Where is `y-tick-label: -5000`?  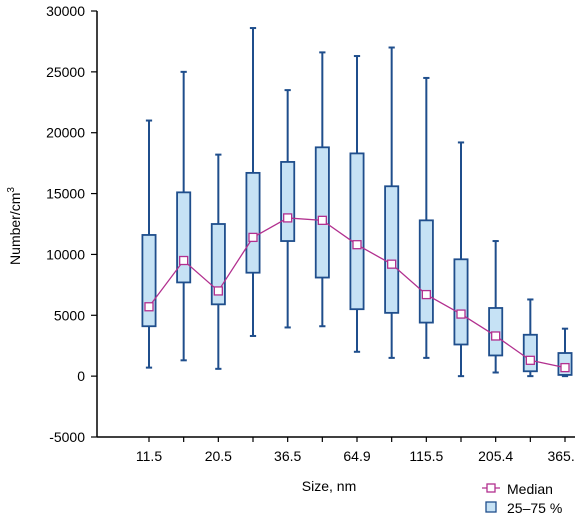
y-tick-label: -5000 is located at coordinates (67, 437).